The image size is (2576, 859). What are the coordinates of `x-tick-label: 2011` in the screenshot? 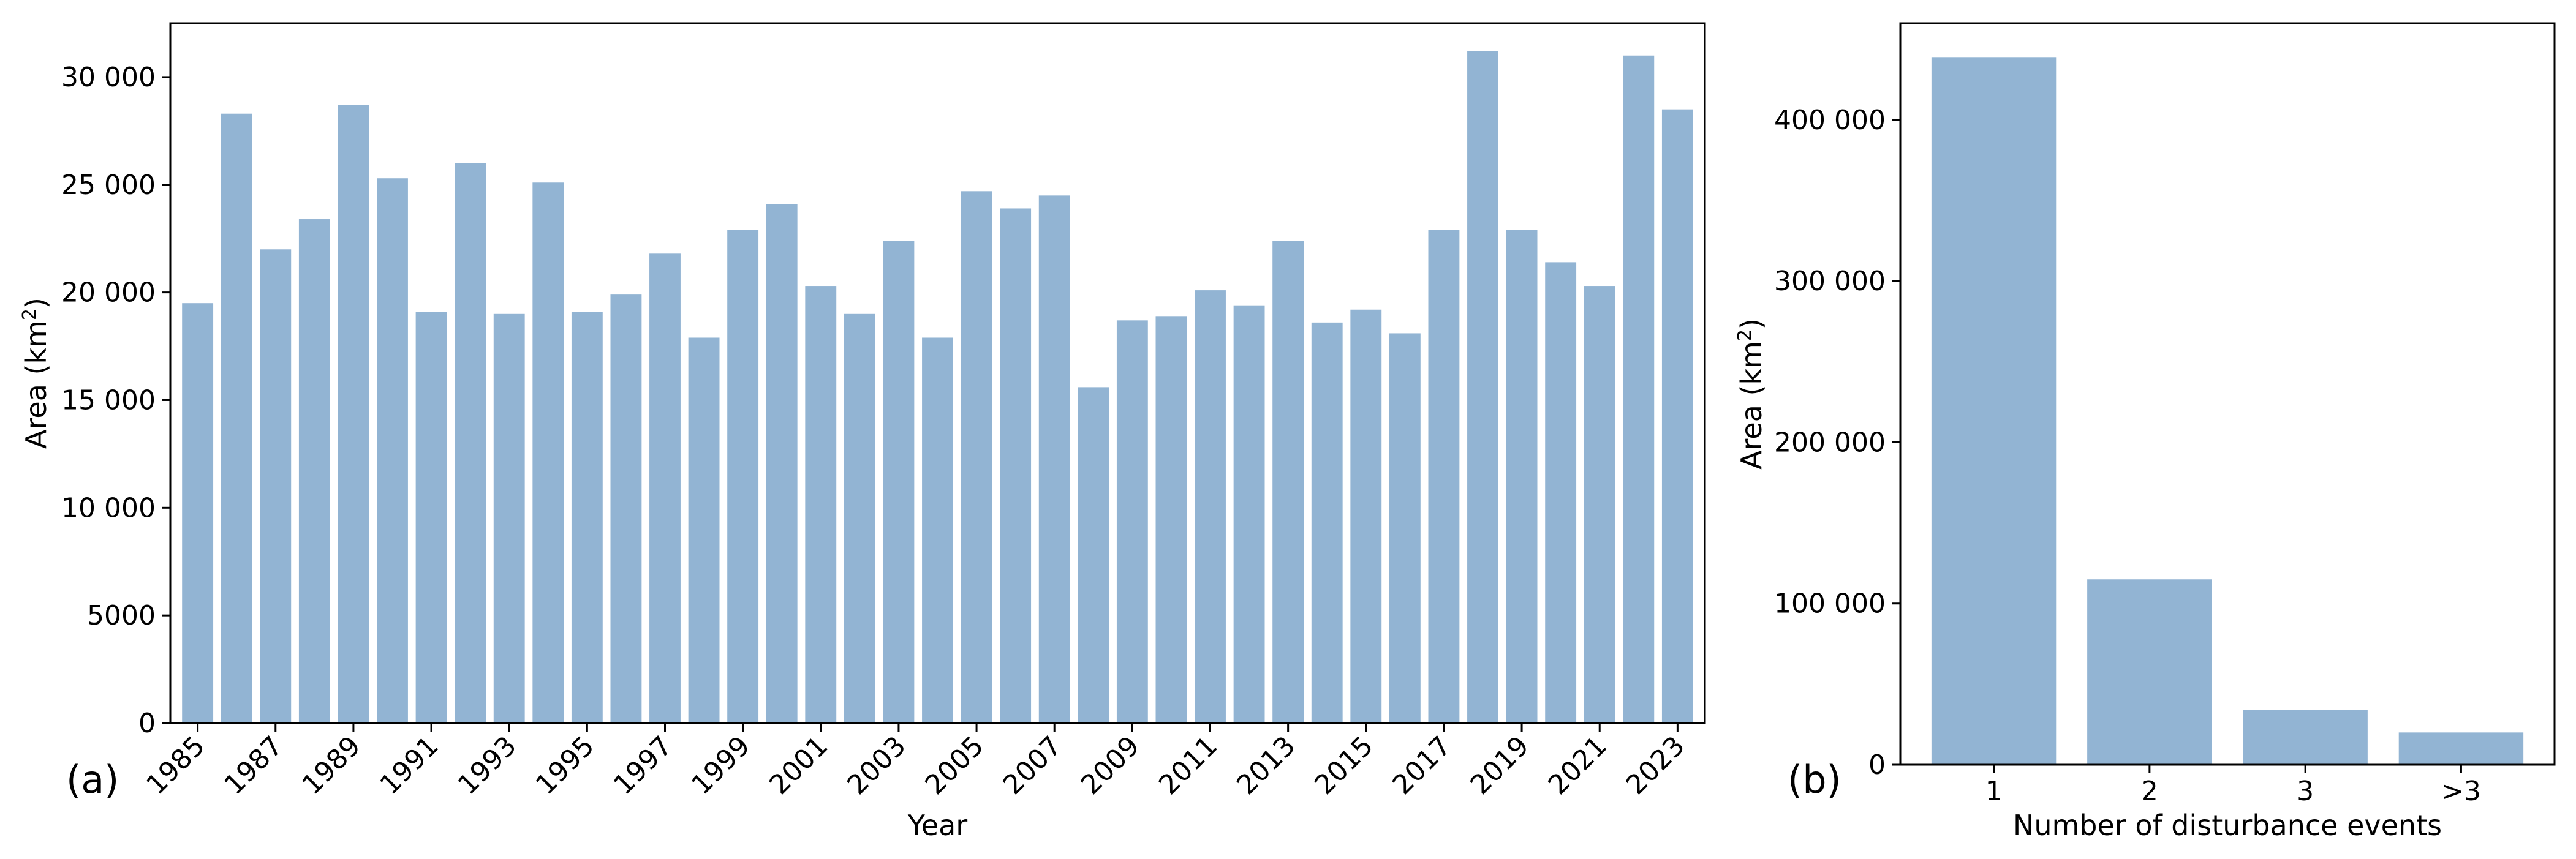 It's located at (1188, 766).